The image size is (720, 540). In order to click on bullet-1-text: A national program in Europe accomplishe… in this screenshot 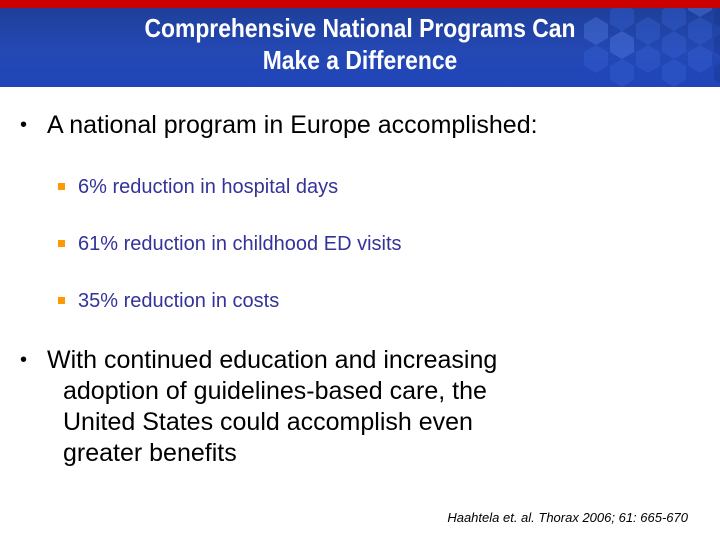, I will do `click(292, 125)`.